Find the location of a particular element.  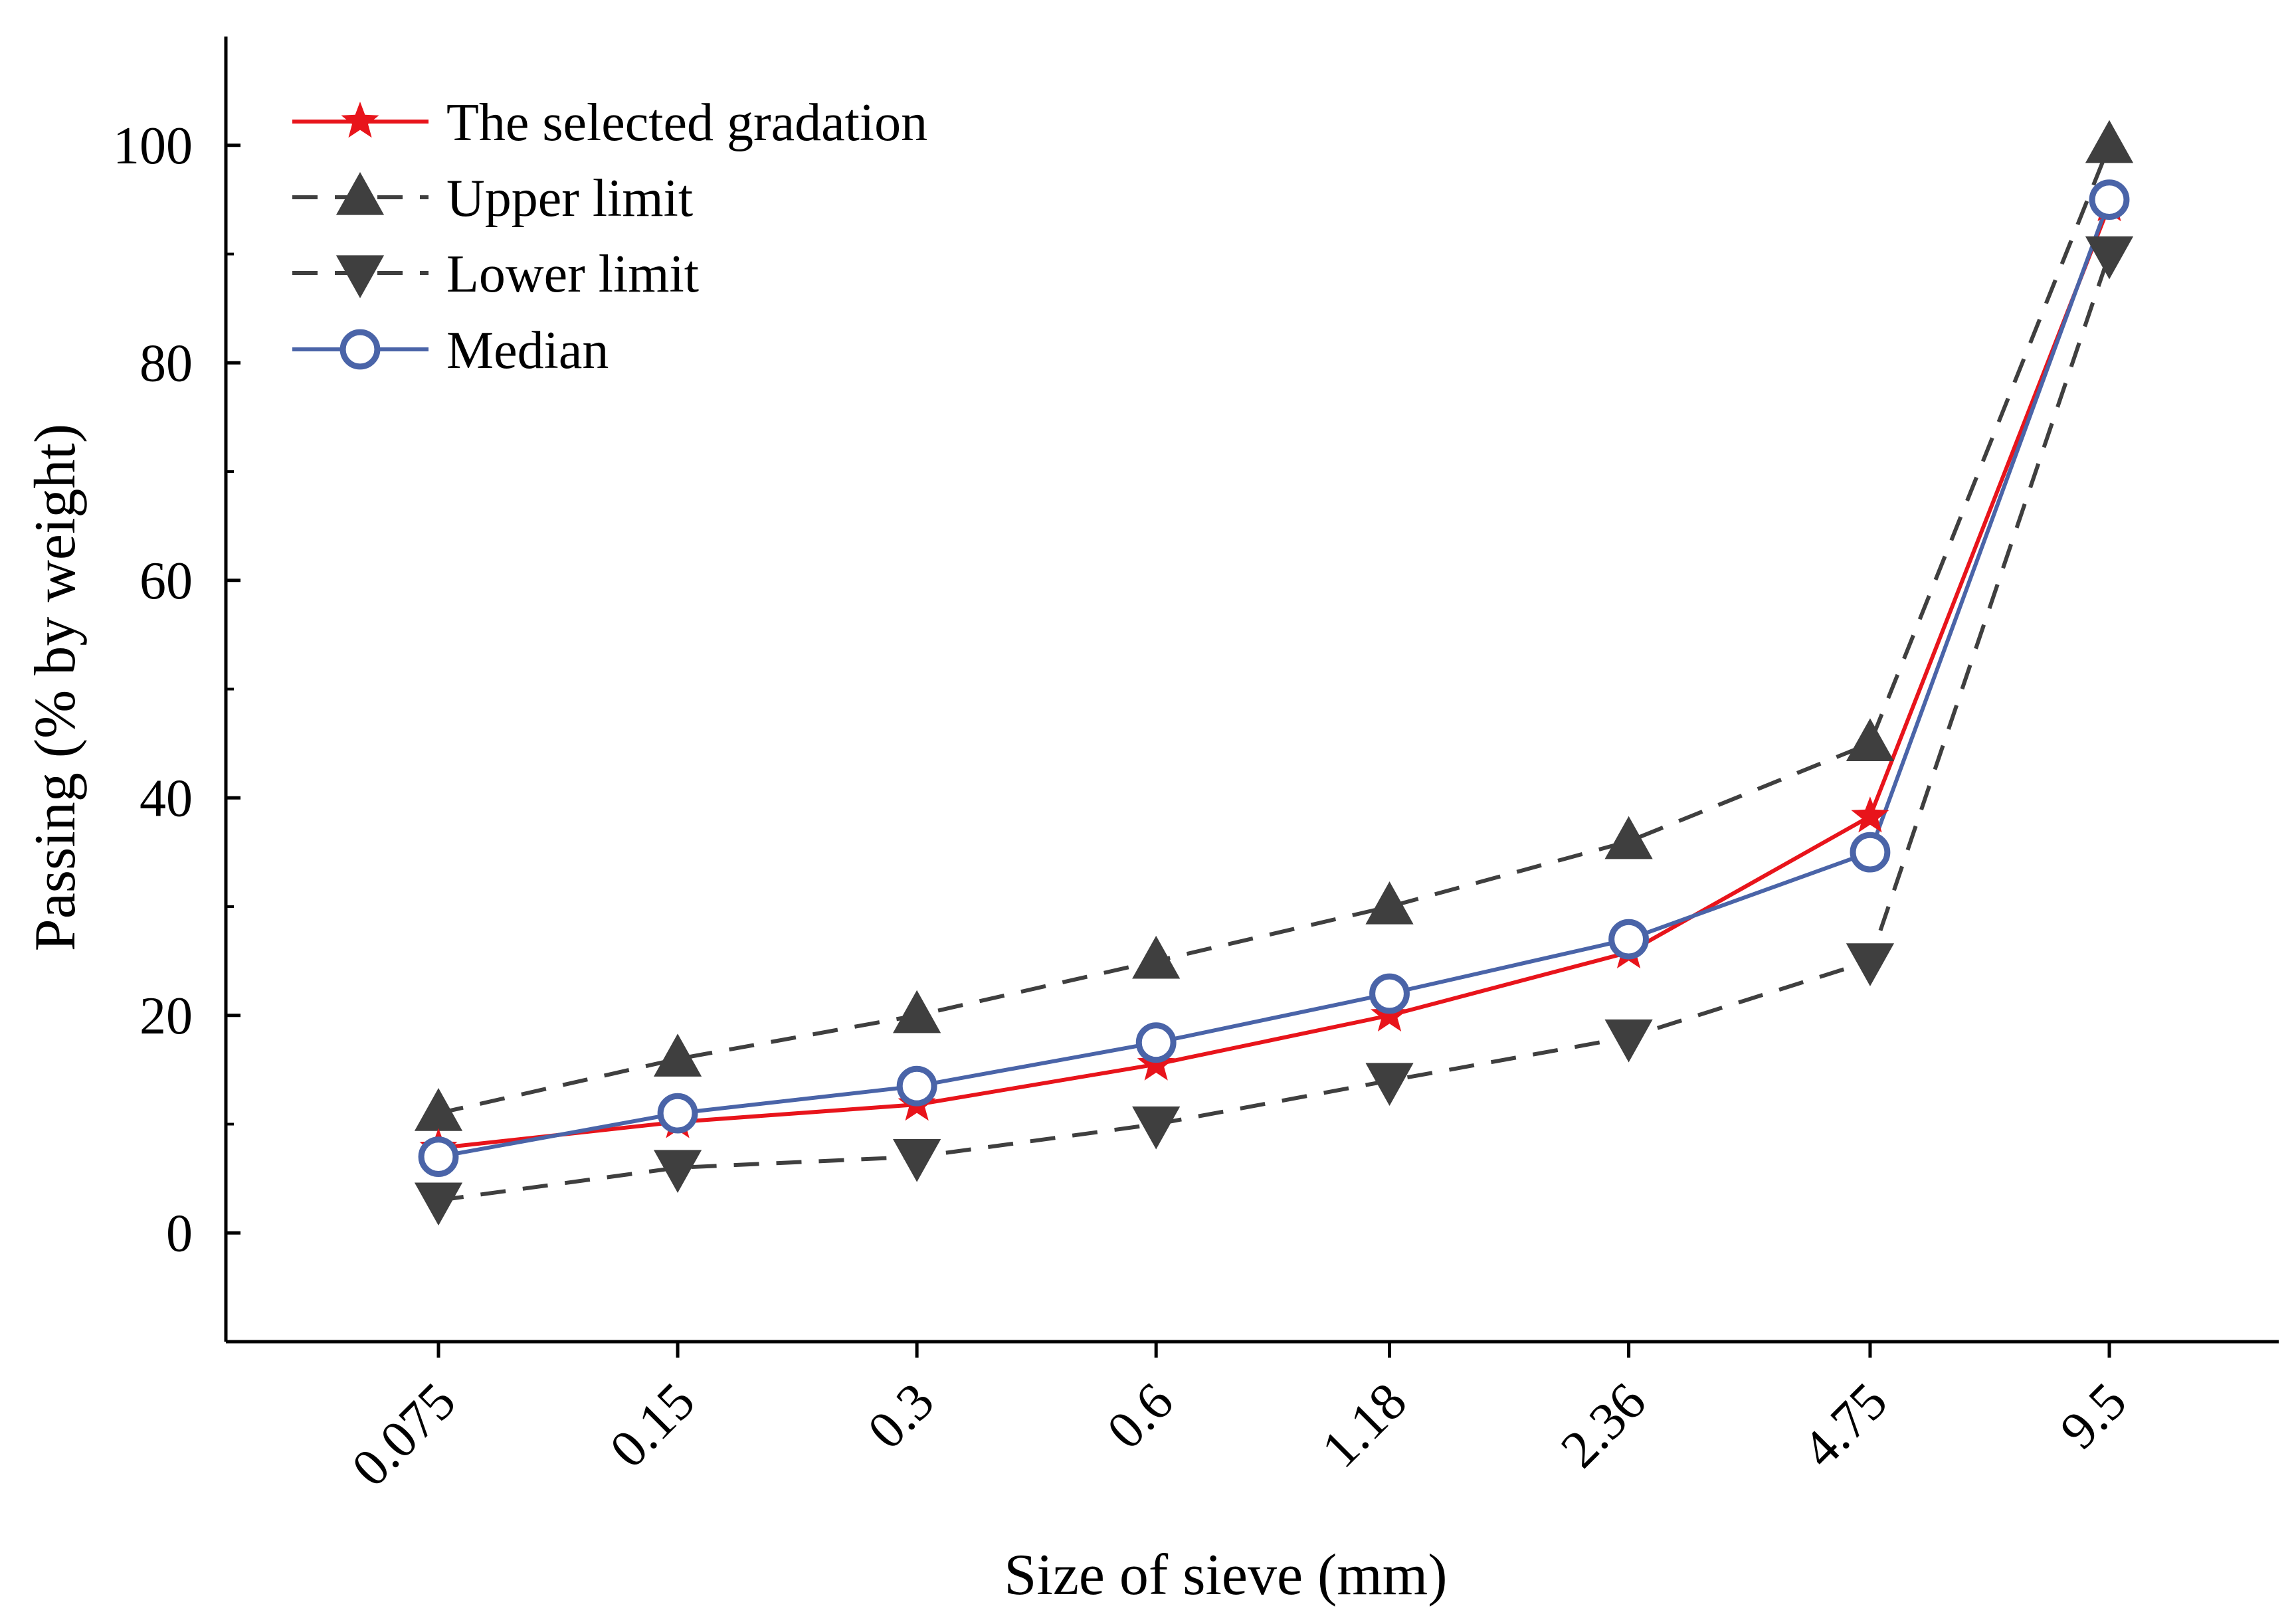

y-tick-label: 60 is located at coordinates (167, 581).